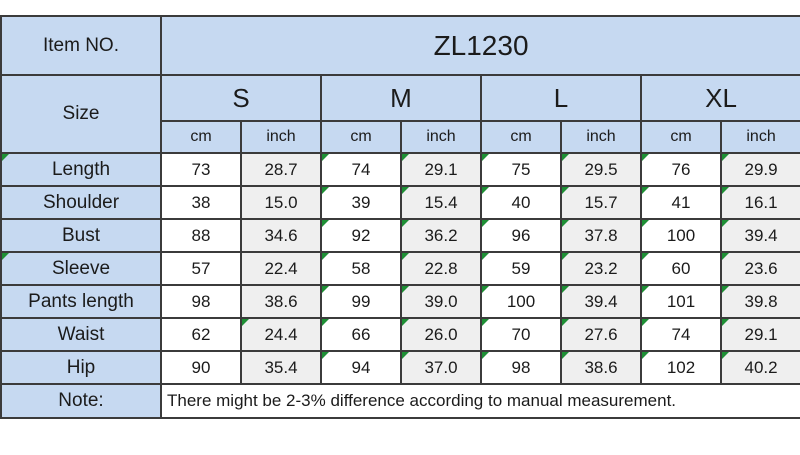  What do you see at coordinates (561, 98) in the screenshot?
I see `size-group-l: L` at bounding box center [561, 98].